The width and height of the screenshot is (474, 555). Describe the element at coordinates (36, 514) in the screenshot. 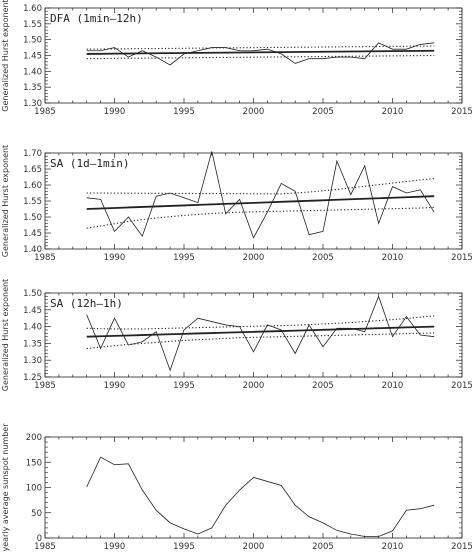

I see `y-tick-label: 50` at that location.